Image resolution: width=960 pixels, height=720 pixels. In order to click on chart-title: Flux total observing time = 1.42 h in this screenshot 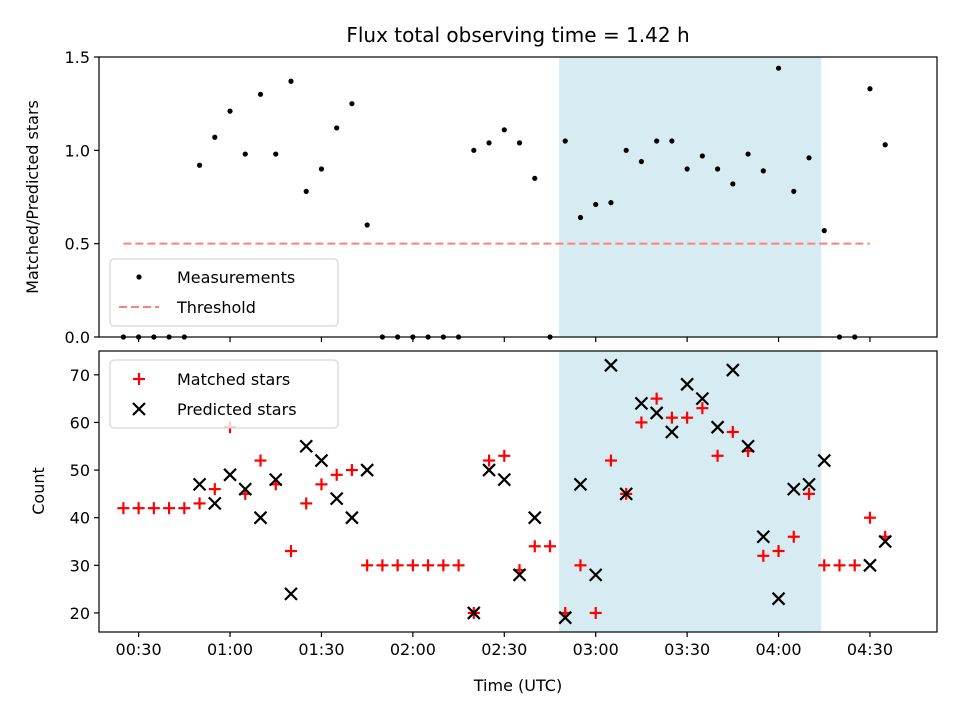, I will do `click(517, 35)`.